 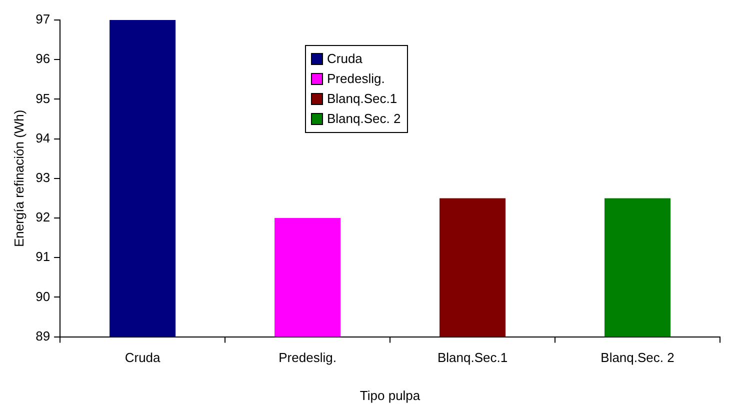 What do you see at coordinates (637, 358) in the screenshot?
I see `x-tick-label: Blanq.Sec. 2` at bounding box center [637, 358].